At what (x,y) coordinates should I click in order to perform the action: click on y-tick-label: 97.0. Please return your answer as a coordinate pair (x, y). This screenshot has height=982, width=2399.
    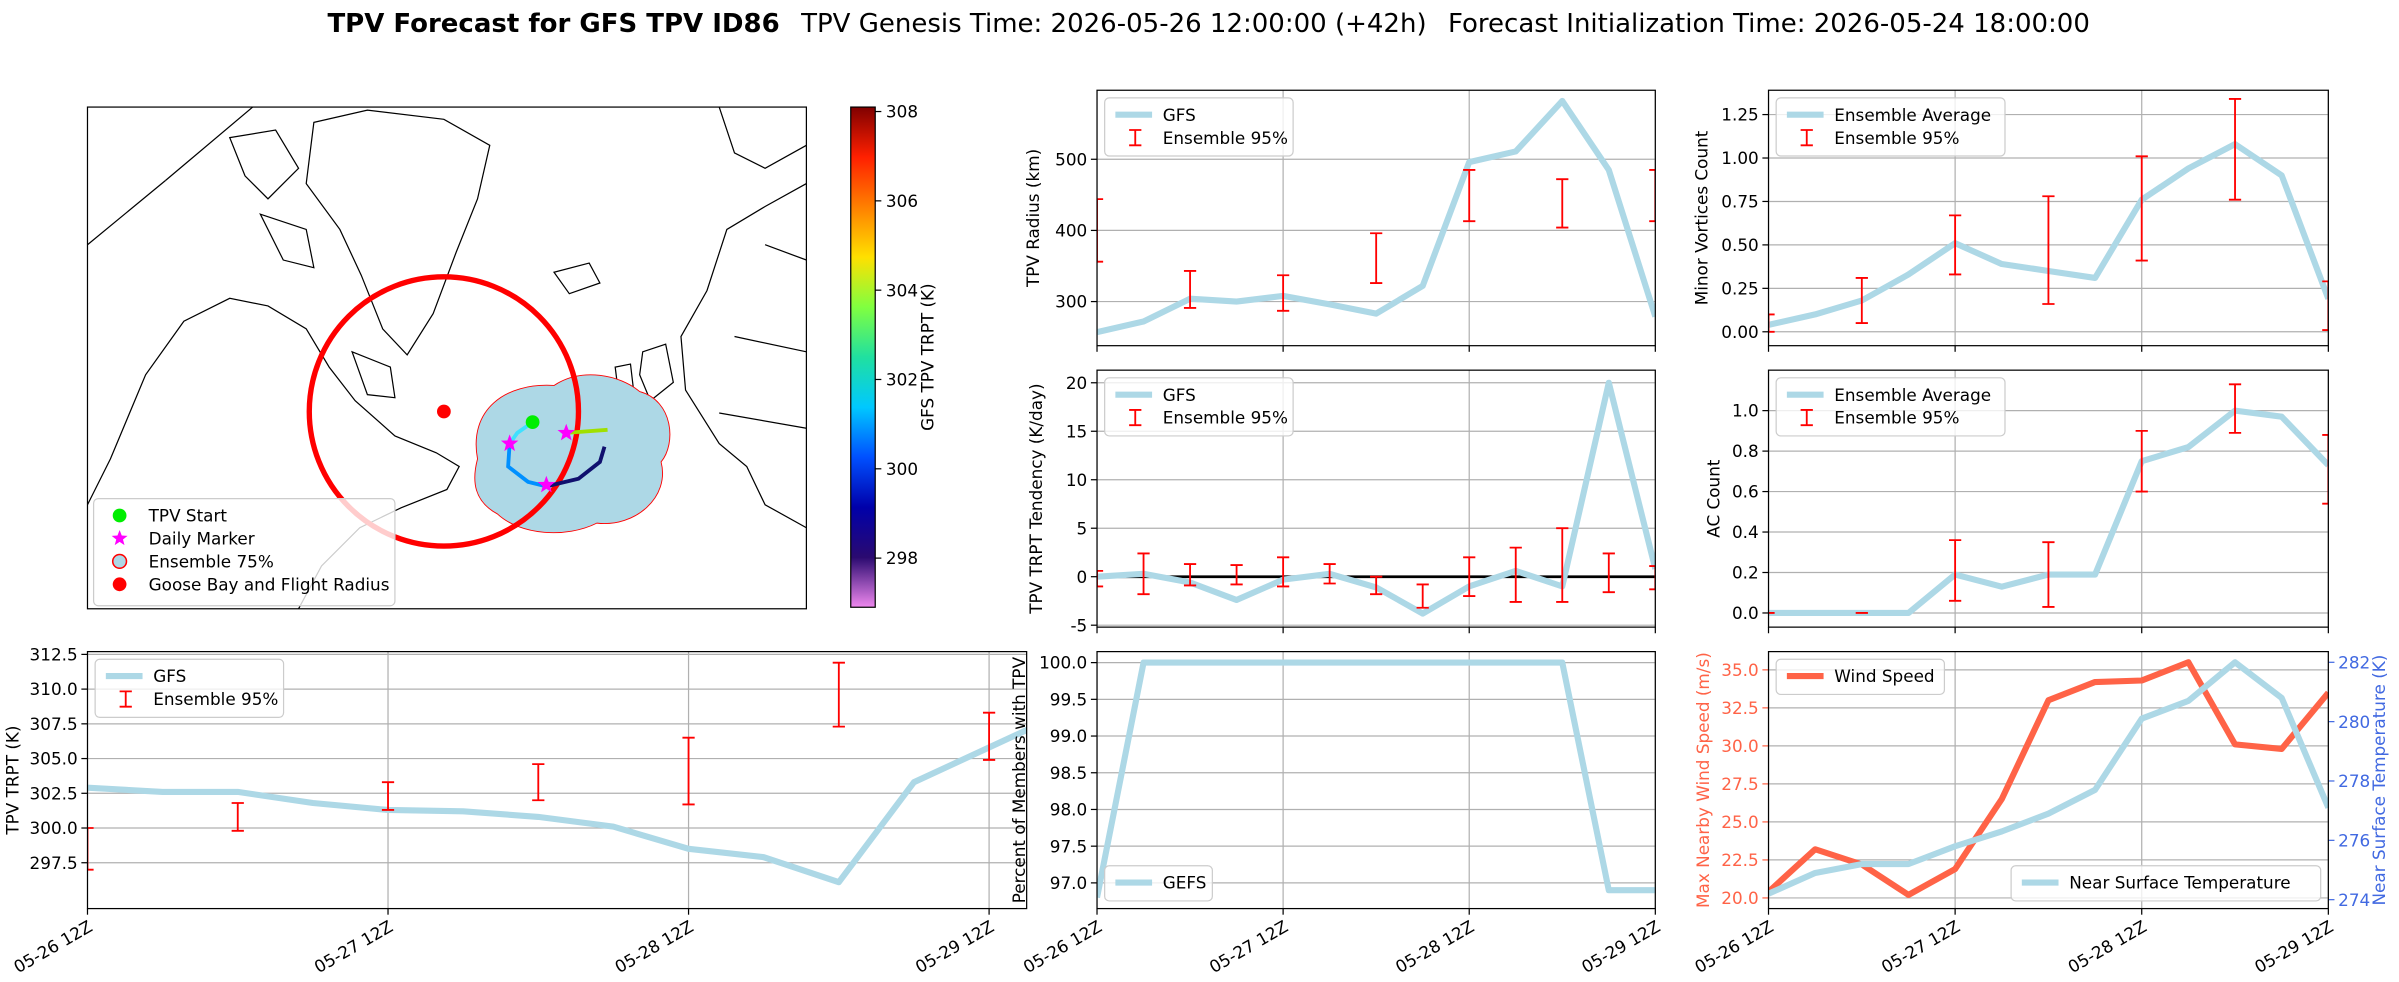
    Looking at the image, I should click on (1068, 883).